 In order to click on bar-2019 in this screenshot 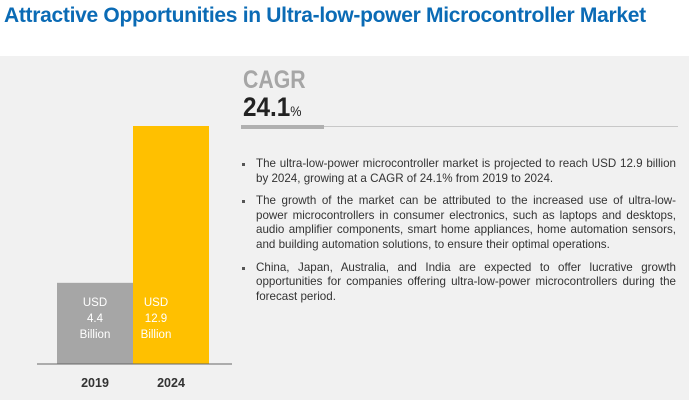, I will do `click(95, 323)`.